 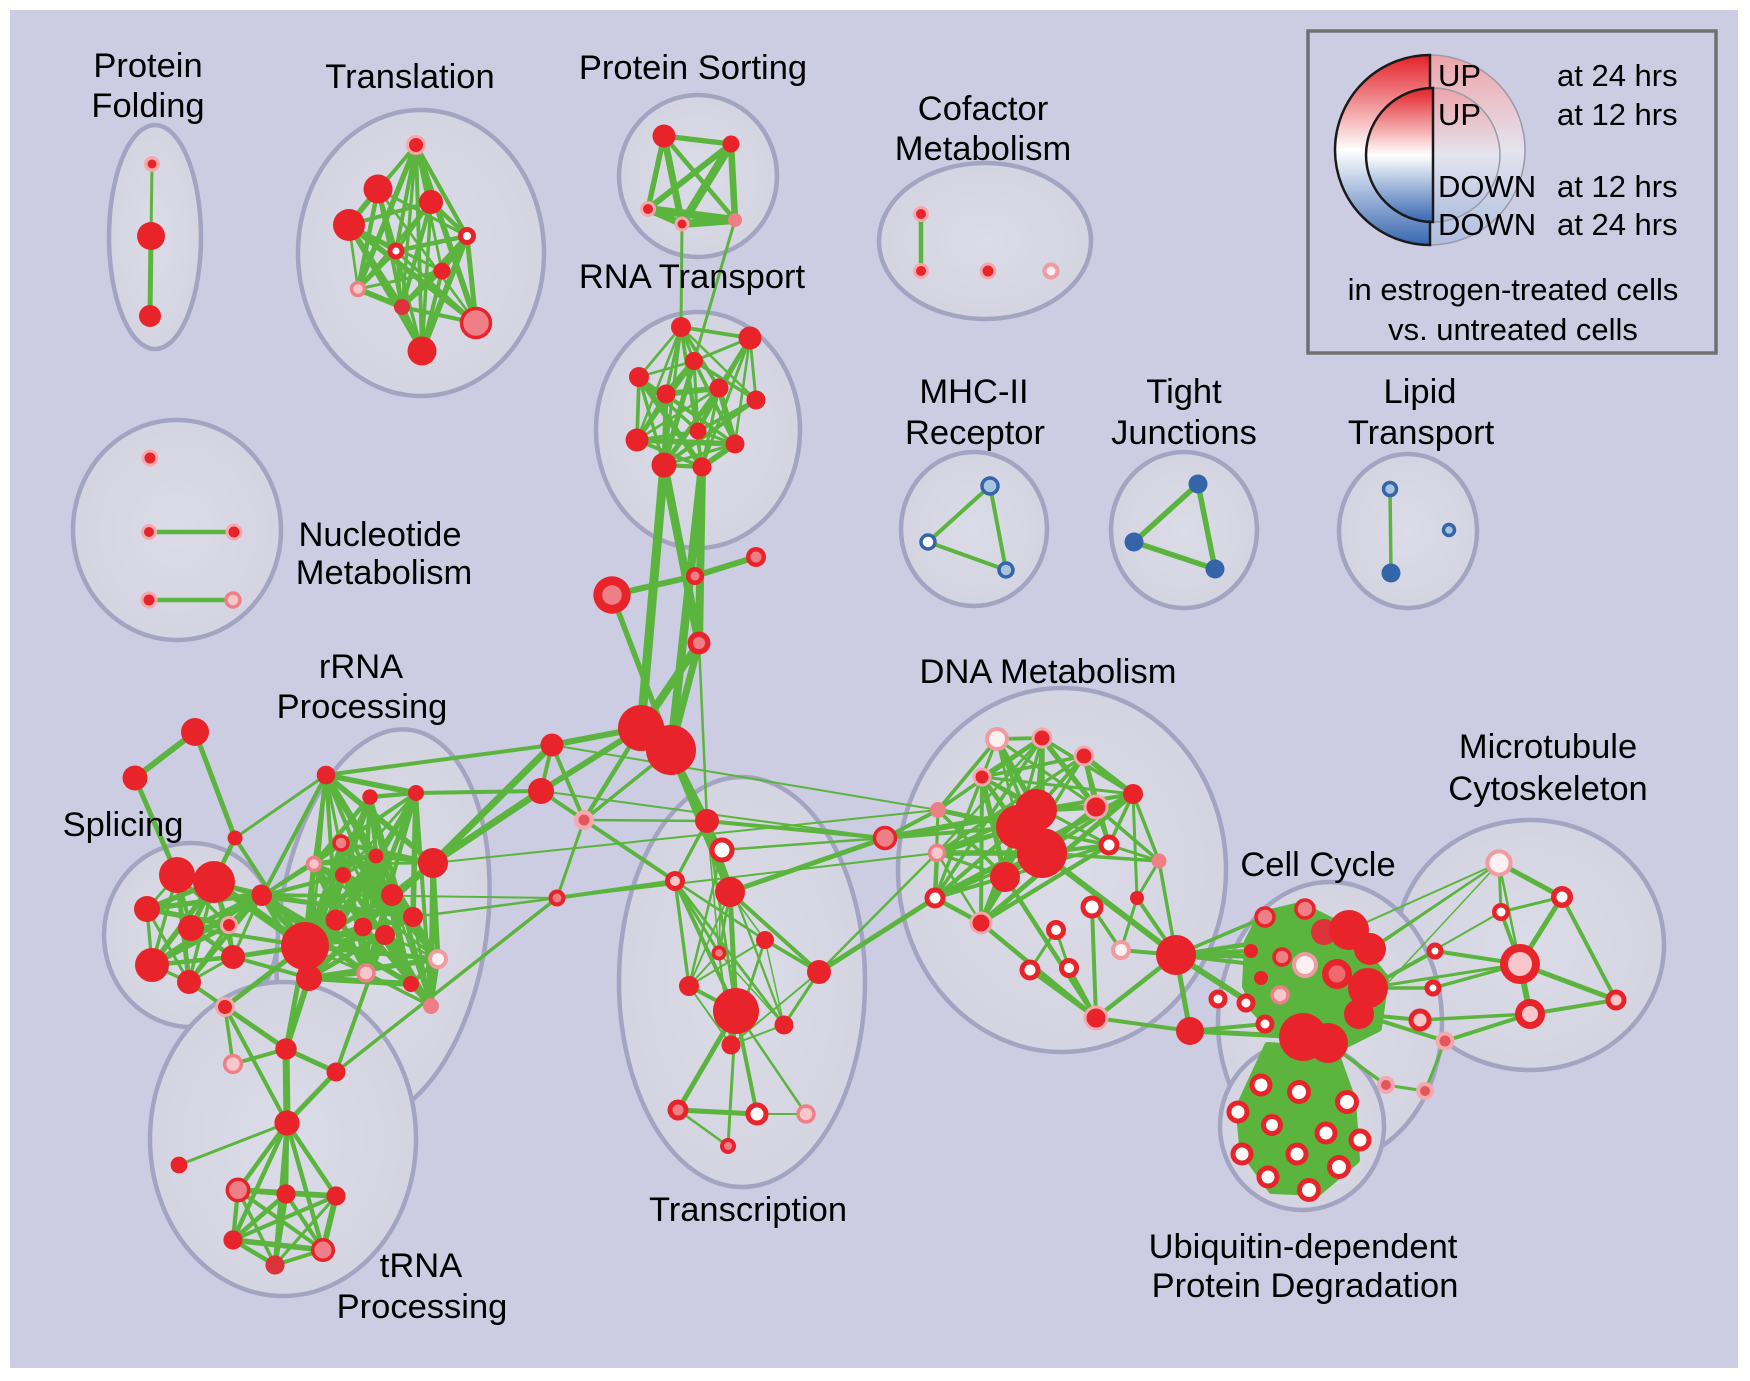 I want to click on svg-text: Lipid, so click(x=1420, y=392).